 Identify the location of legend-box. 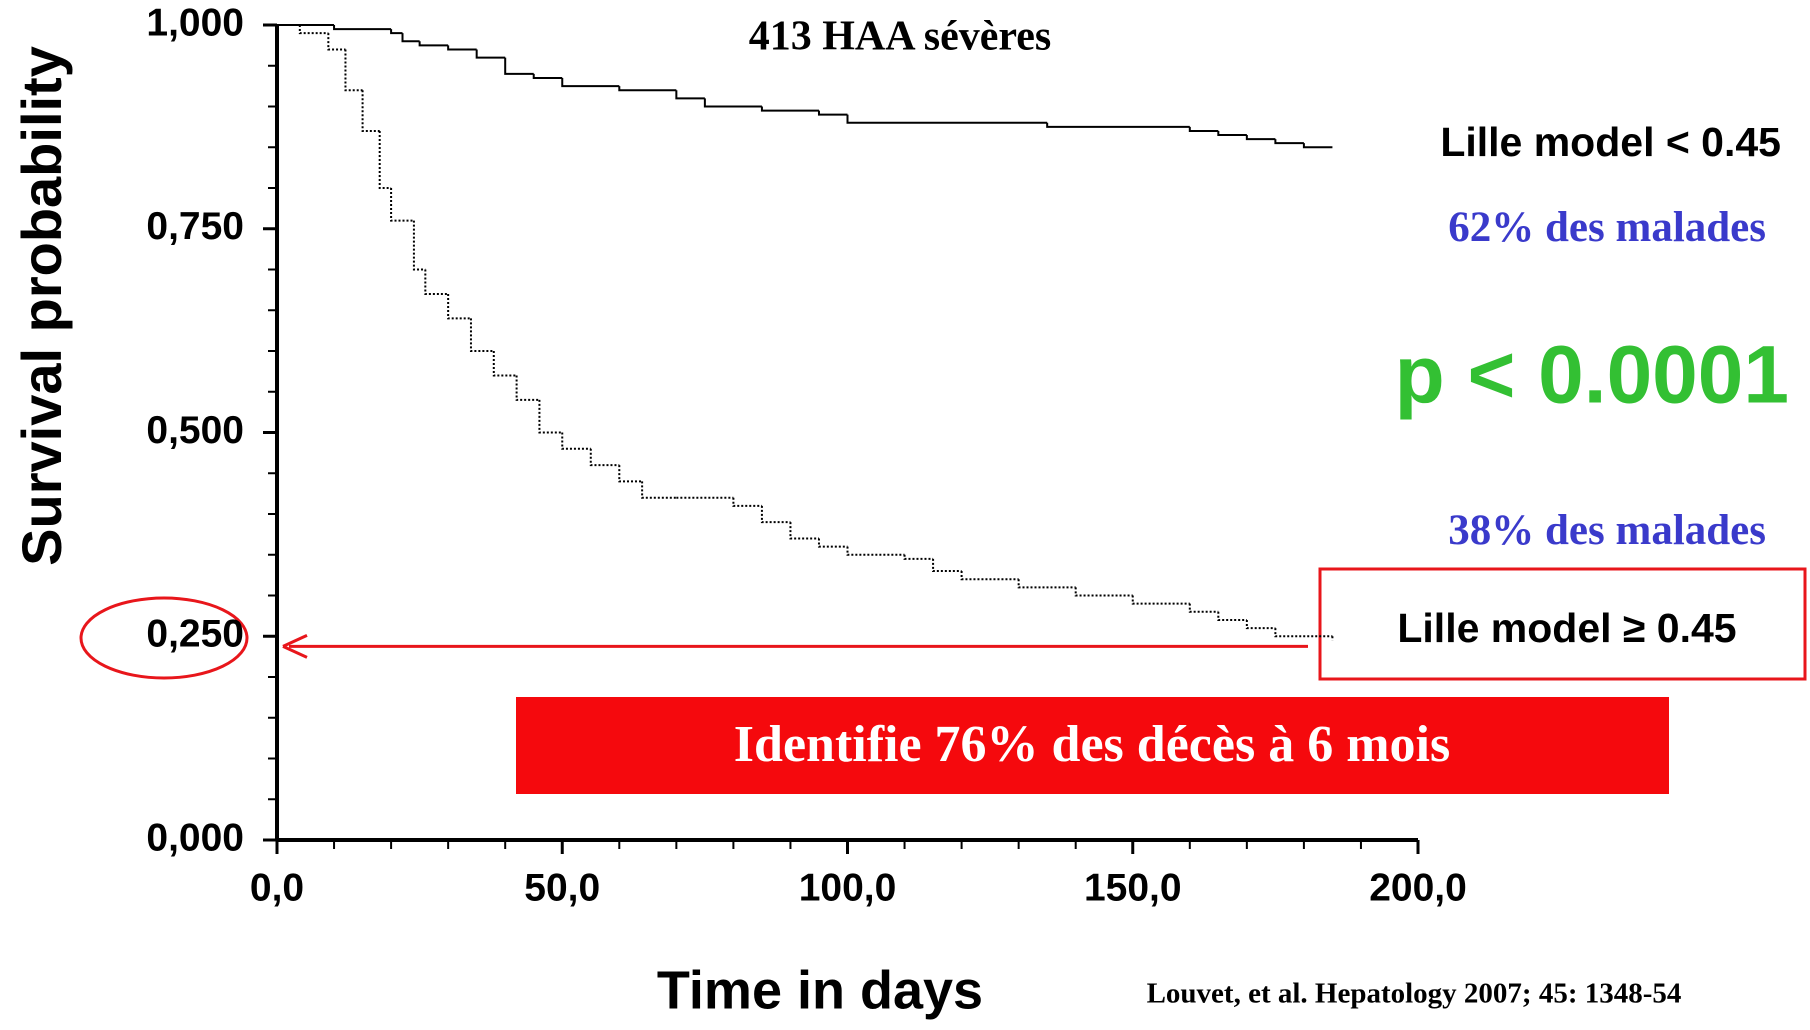
(1562, 624).